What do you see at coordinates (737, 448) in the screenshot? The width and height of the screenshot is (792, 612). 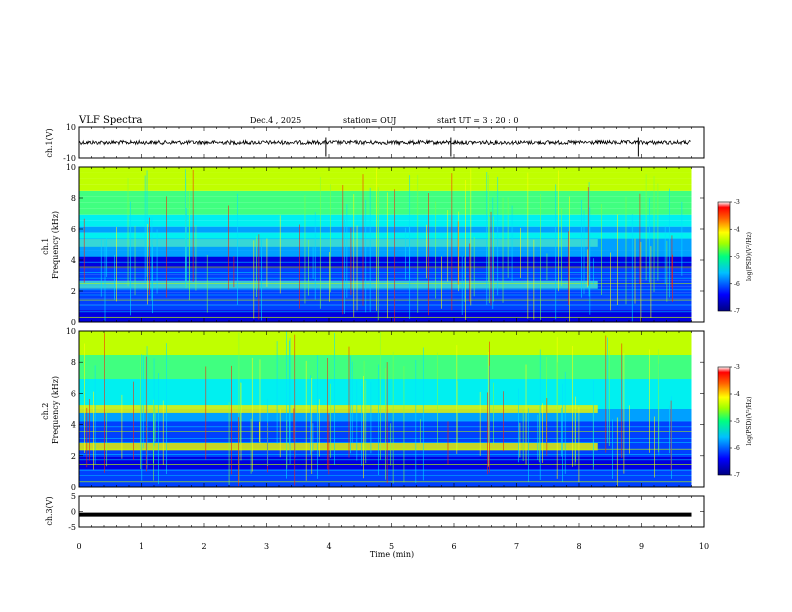 I see `ch2-colorbar-tick-label: -6` at bounding box center [737, 448].